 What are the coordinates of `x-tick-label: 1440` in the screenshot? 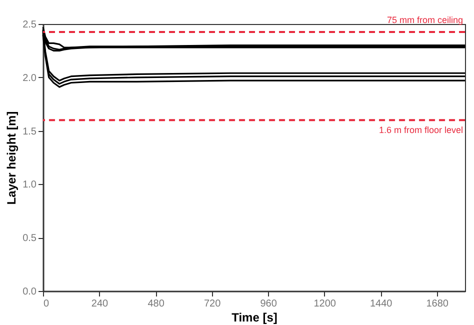 It's located at (381, 304).